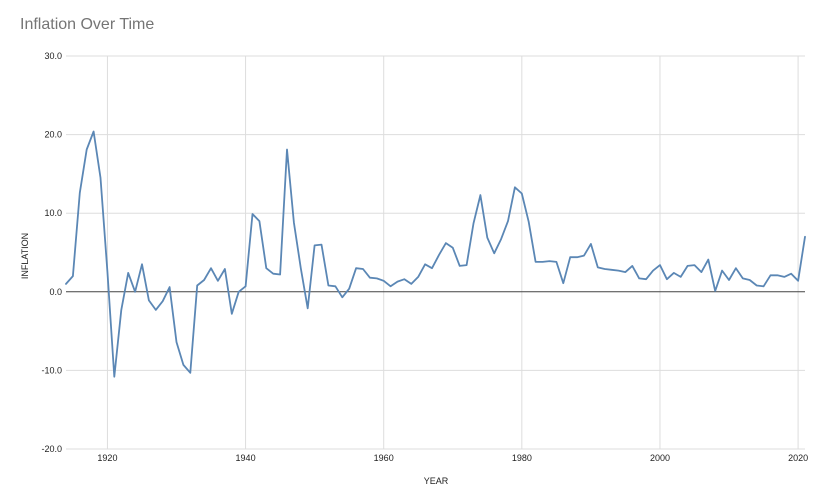  Describe the element at coordinates (53, 135) in the screenshot. I see `y-tick-label: 20.0` at that location.